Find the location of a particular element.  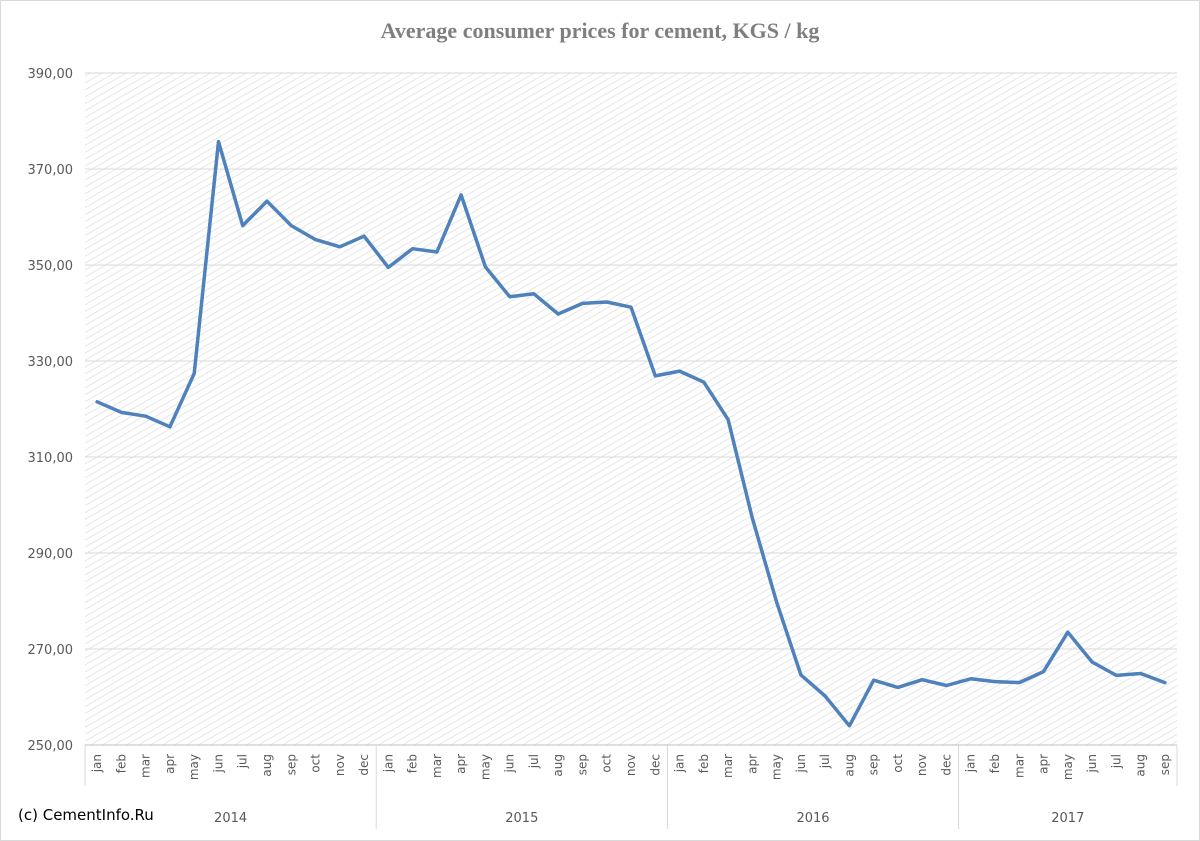

y-tick-label: 270,00 is located at coordinates (51, 650).